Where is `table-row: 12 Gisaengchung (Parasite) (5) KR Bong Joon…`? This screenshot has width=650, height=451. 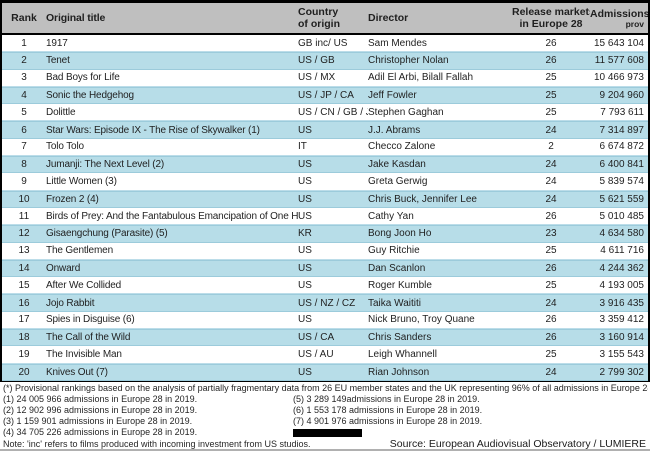 table-row: 12 Gisaengchung (Parasite) (5) KR Bong Joon… is located at coordinates (325, 234).